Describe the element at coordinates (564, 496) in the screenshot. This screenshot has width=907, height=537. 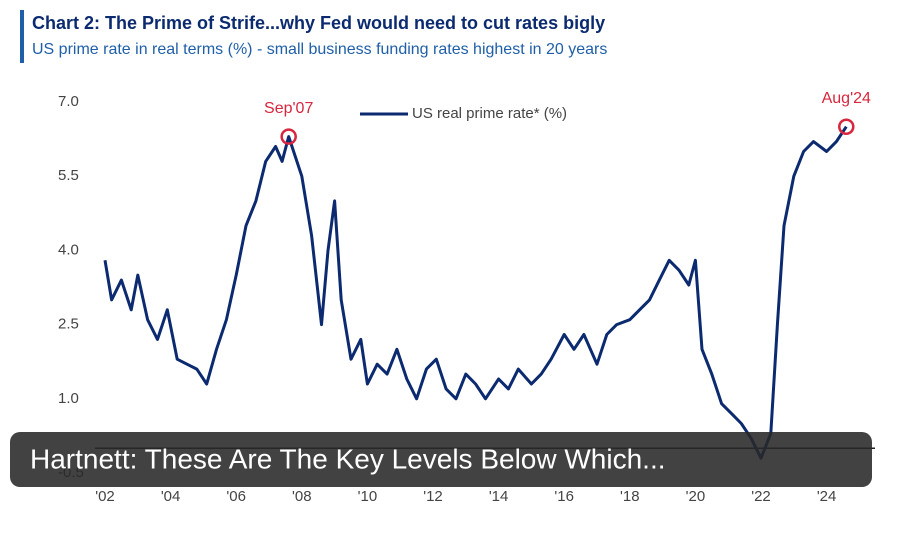
I see `x-tick-label: '16` at that location.